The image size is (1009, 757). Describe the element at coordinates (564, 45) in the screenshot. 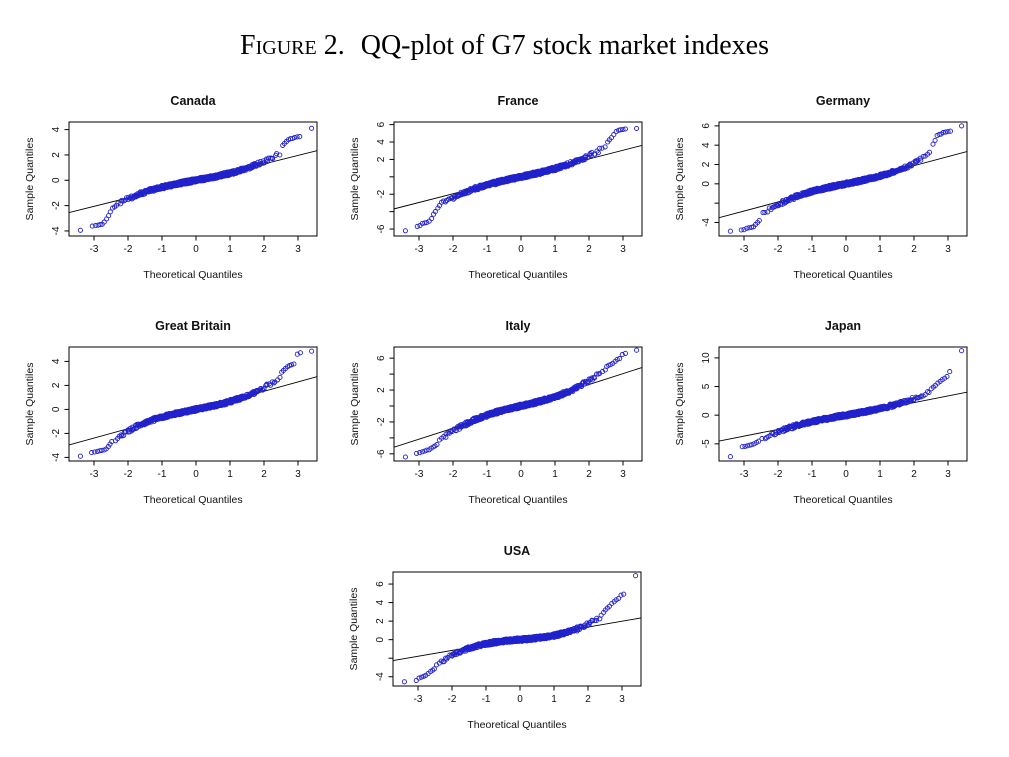

I see `figure-title-text: QQ-plot of G7 stock market indexes` at that location.